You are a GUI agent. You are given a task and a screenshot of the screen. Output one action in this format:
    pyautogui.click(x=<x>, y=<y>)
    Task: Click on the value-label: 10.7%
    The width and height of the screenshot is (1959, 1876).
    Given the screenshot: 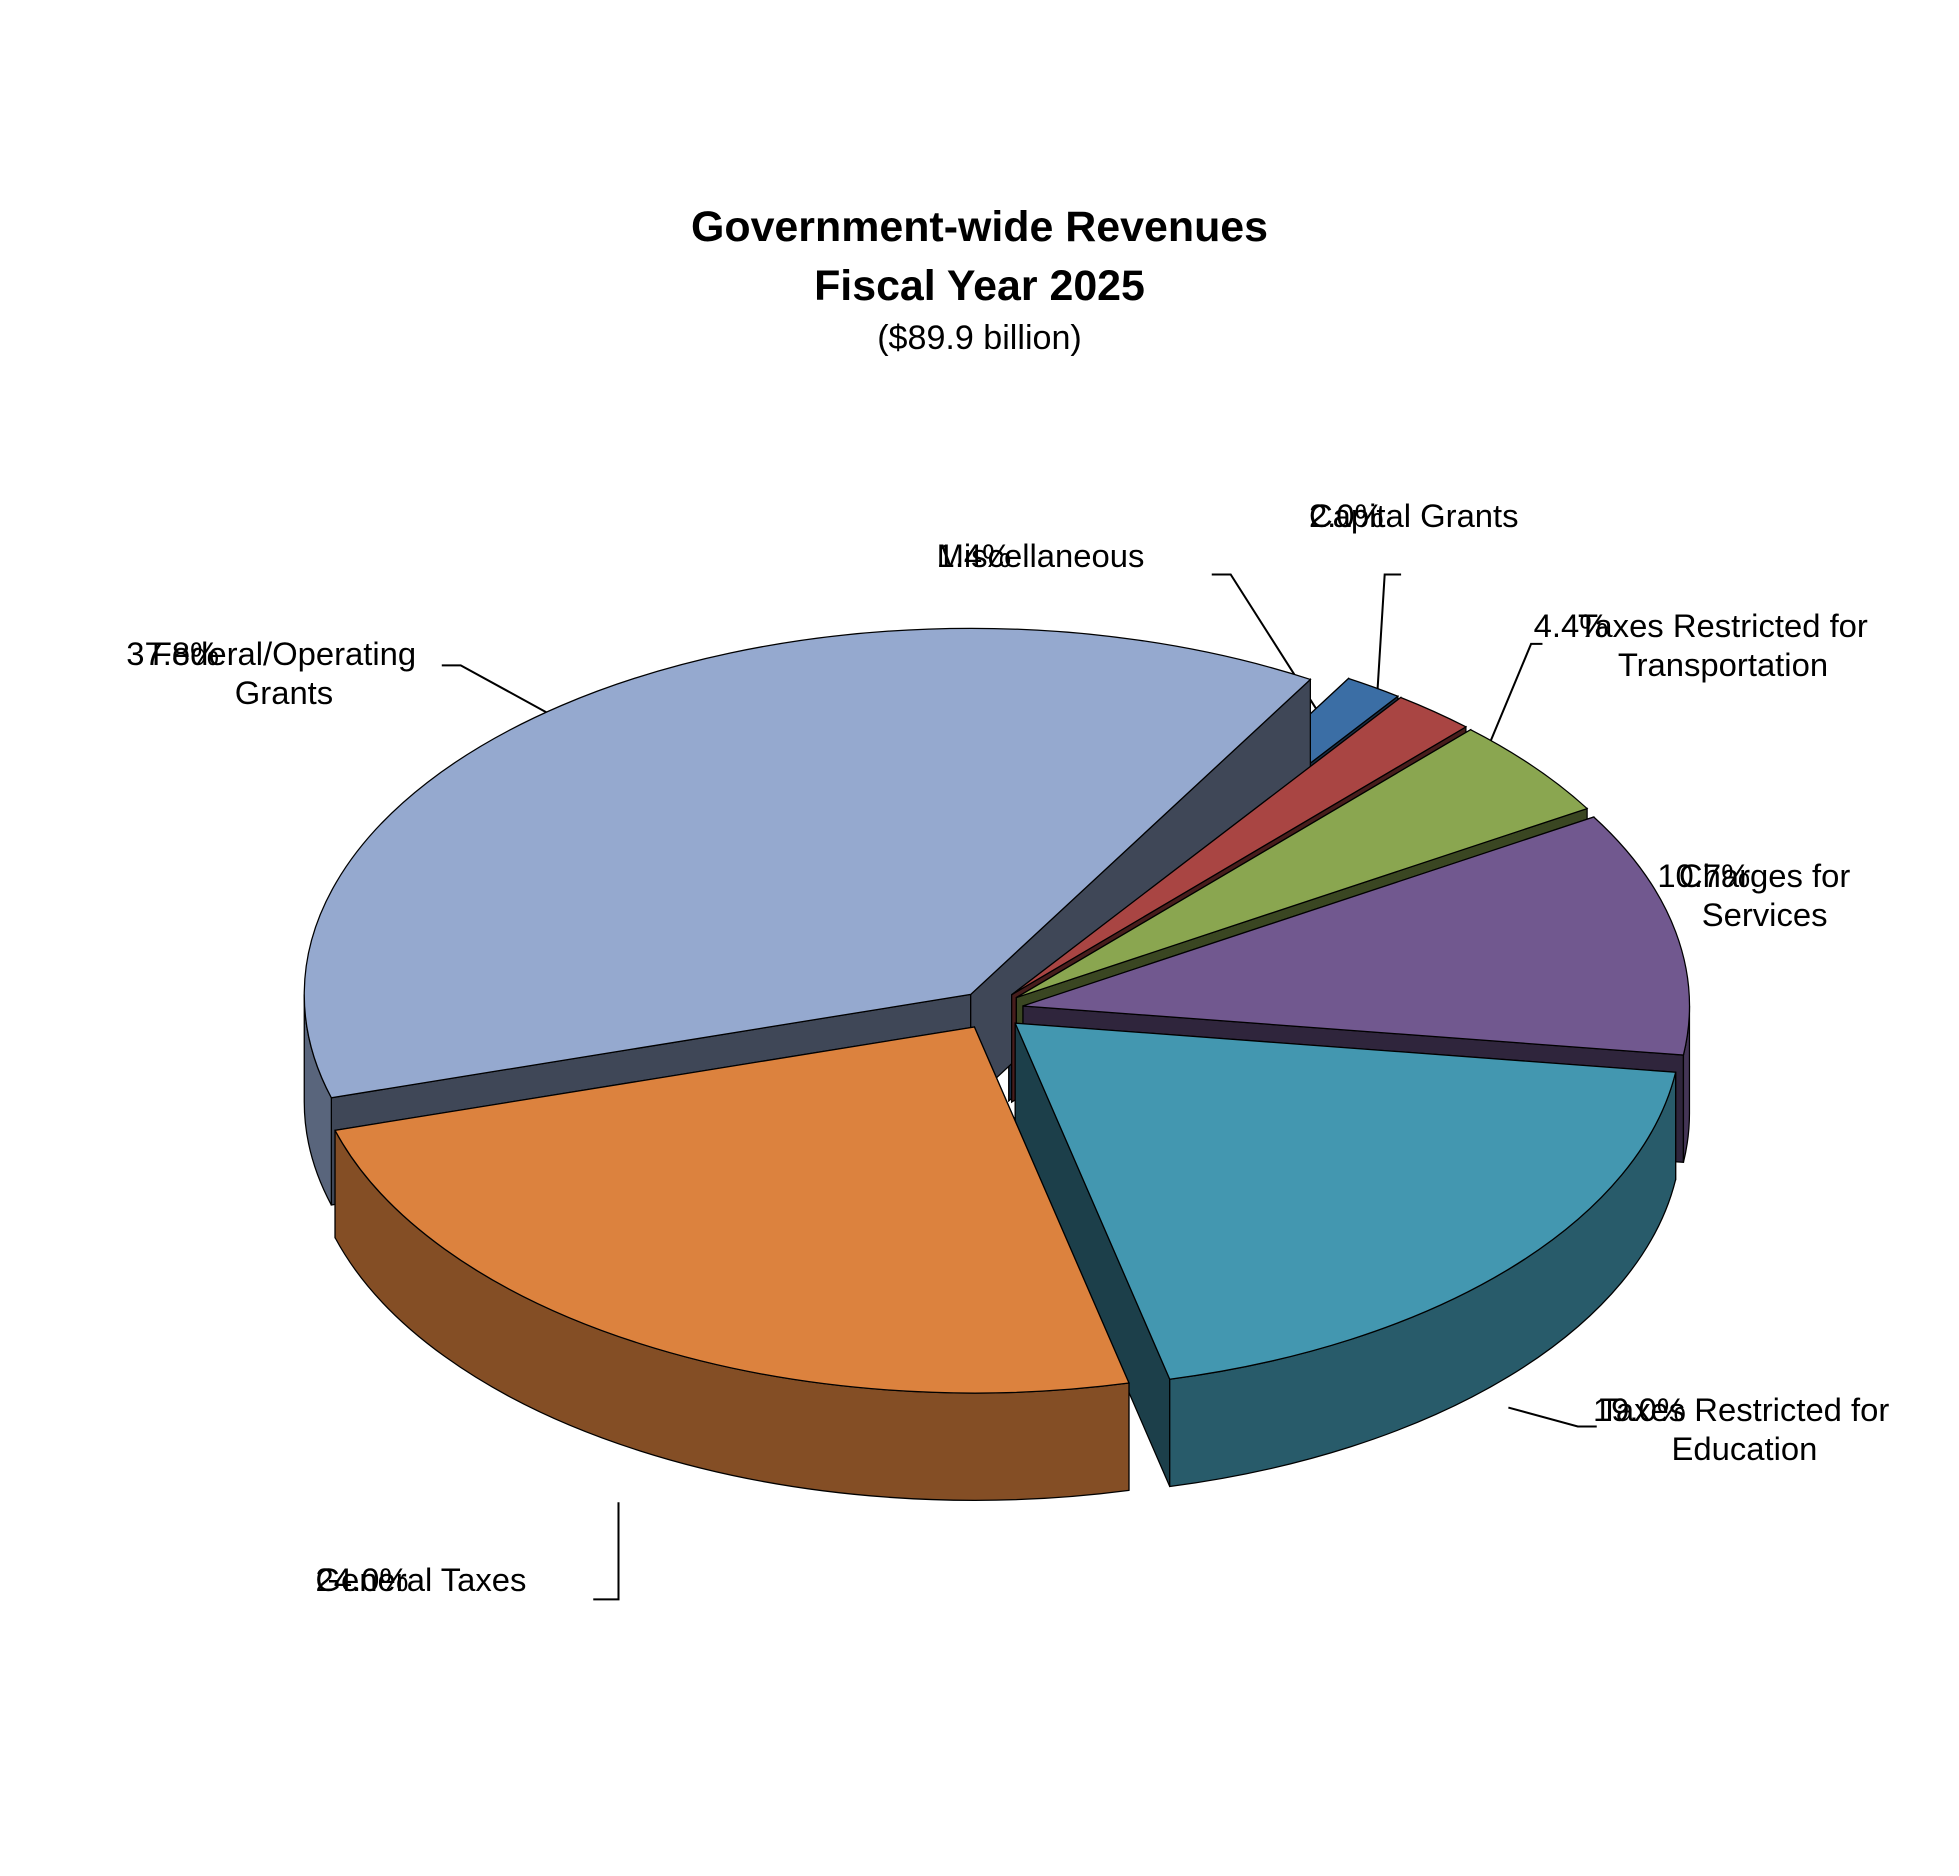 What is the action you would take?
    pyautogui.click(x=1704, y=875)
    